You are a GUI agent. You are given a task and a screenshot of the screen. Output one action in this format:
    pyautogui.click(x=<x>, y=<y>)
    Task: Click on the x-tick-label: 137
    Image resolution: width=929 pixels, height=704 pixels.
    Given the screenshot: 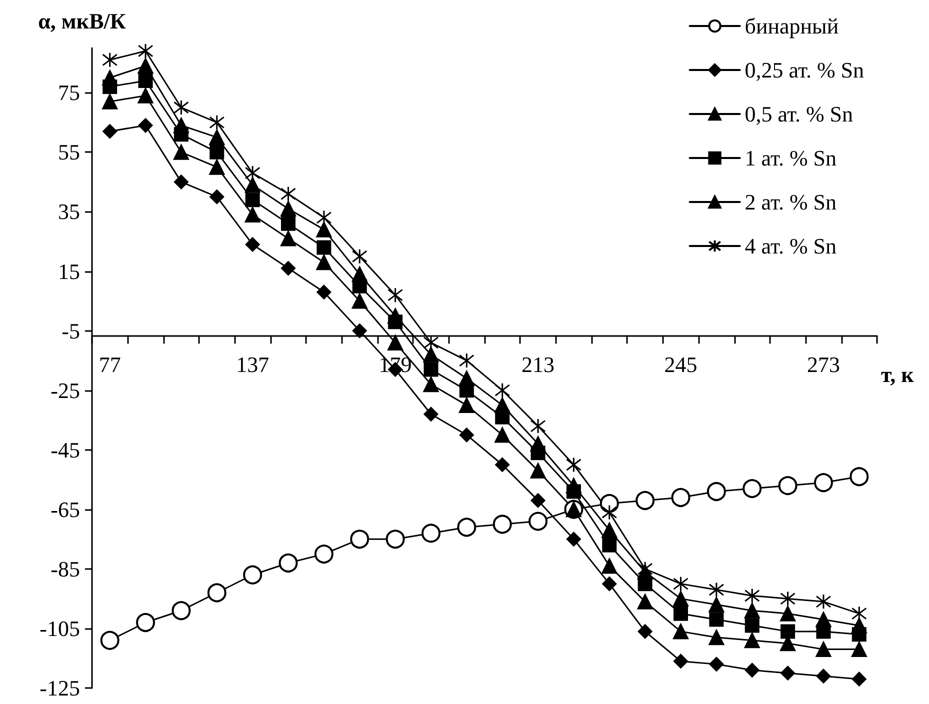 What is the action you would take?
    pyautogui.click(x=253, y=365)
    